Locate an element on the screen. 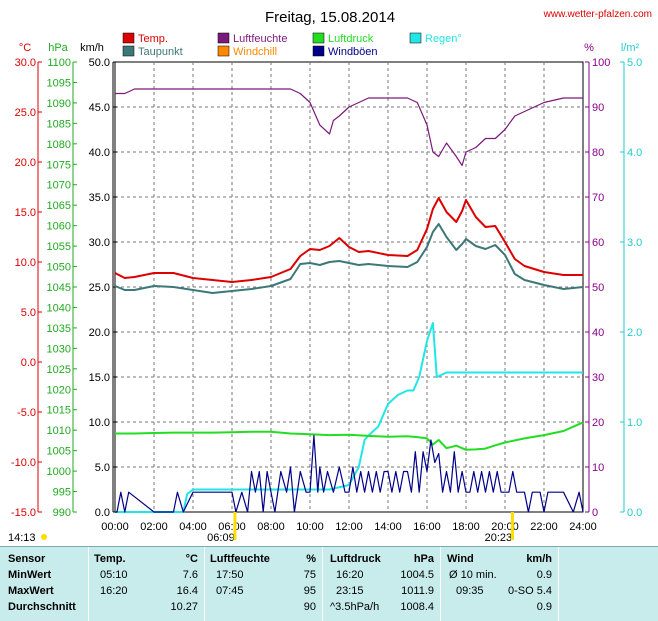  y-tick-label-temp: 15.0 is located at coordinates (25, 213).